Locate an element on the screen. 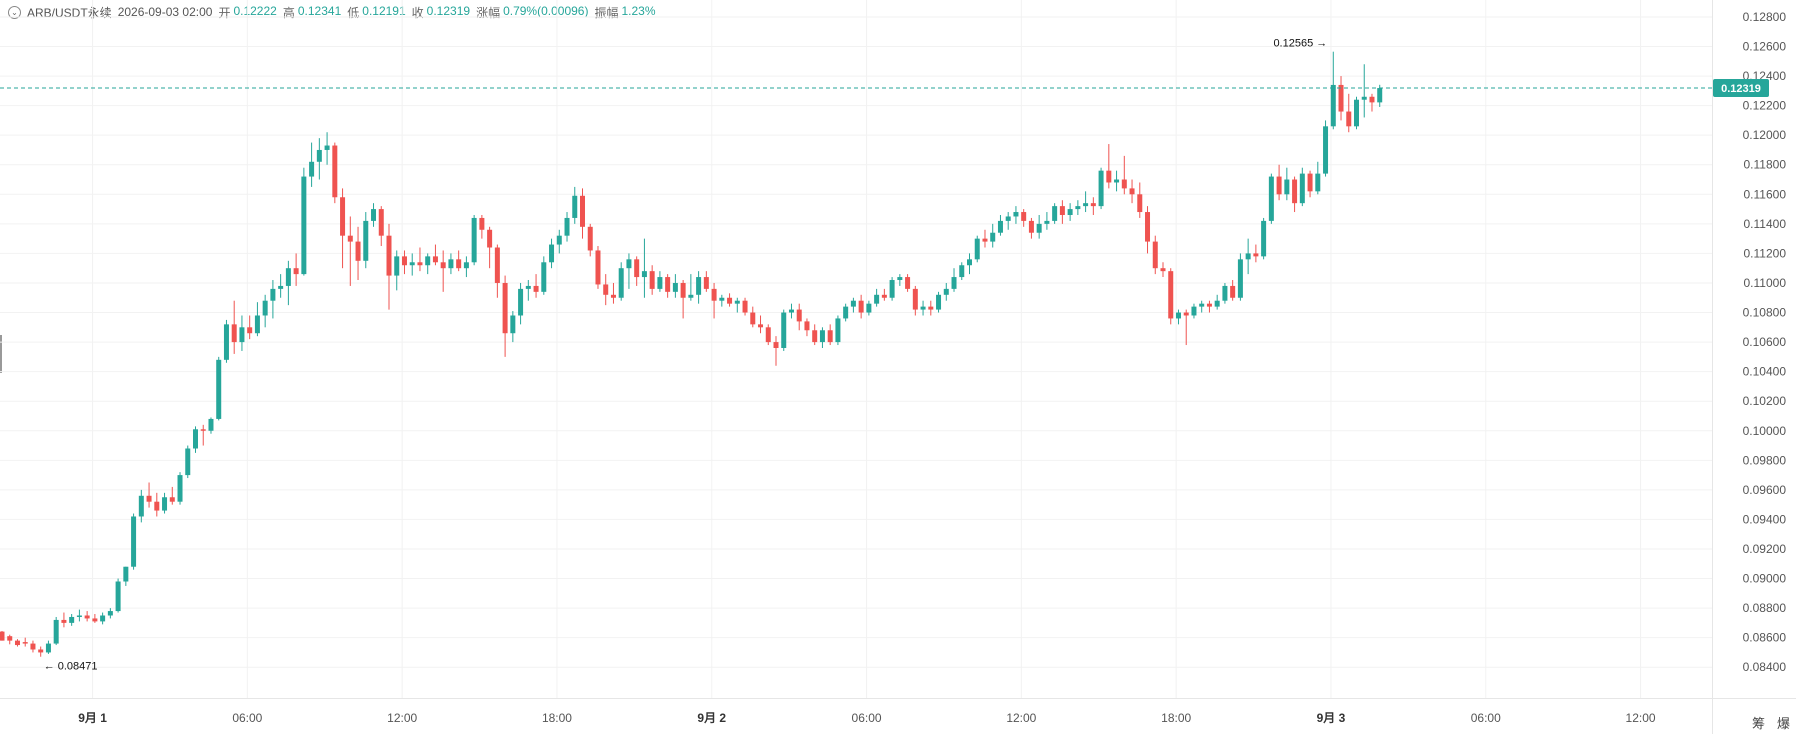 This screenshot has width=1796, height=734. low-annotation: ← 0.08471 is located at coordinates (71, 667).